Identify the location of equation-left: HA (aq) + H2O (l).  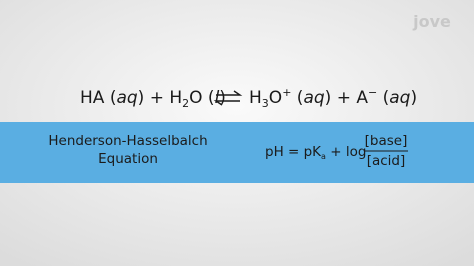
(153, 99).